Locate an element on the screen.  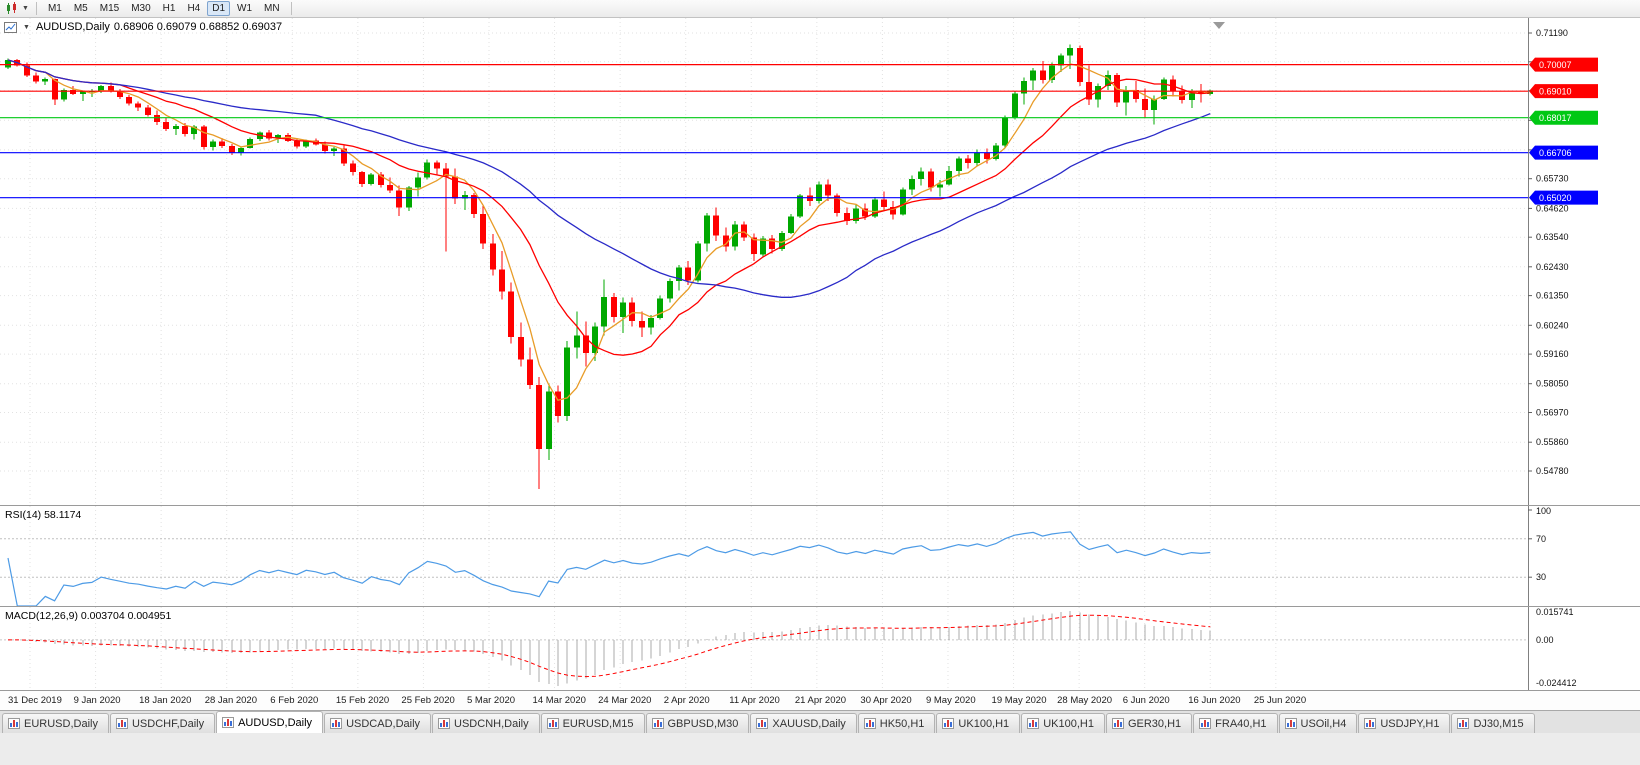
timeframe-button-m1: M1 is located at coordinates (54, 8).